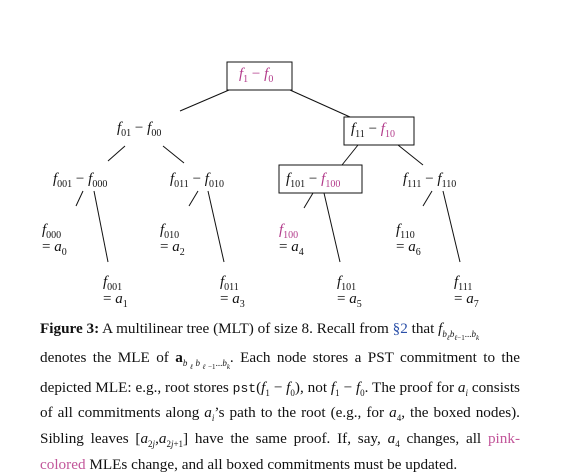 This screenshot has height=474, width=573. Describe the element at coordinates (466, 300) in the screenshot. I see `leaf-111-eq: = a7` at that location.